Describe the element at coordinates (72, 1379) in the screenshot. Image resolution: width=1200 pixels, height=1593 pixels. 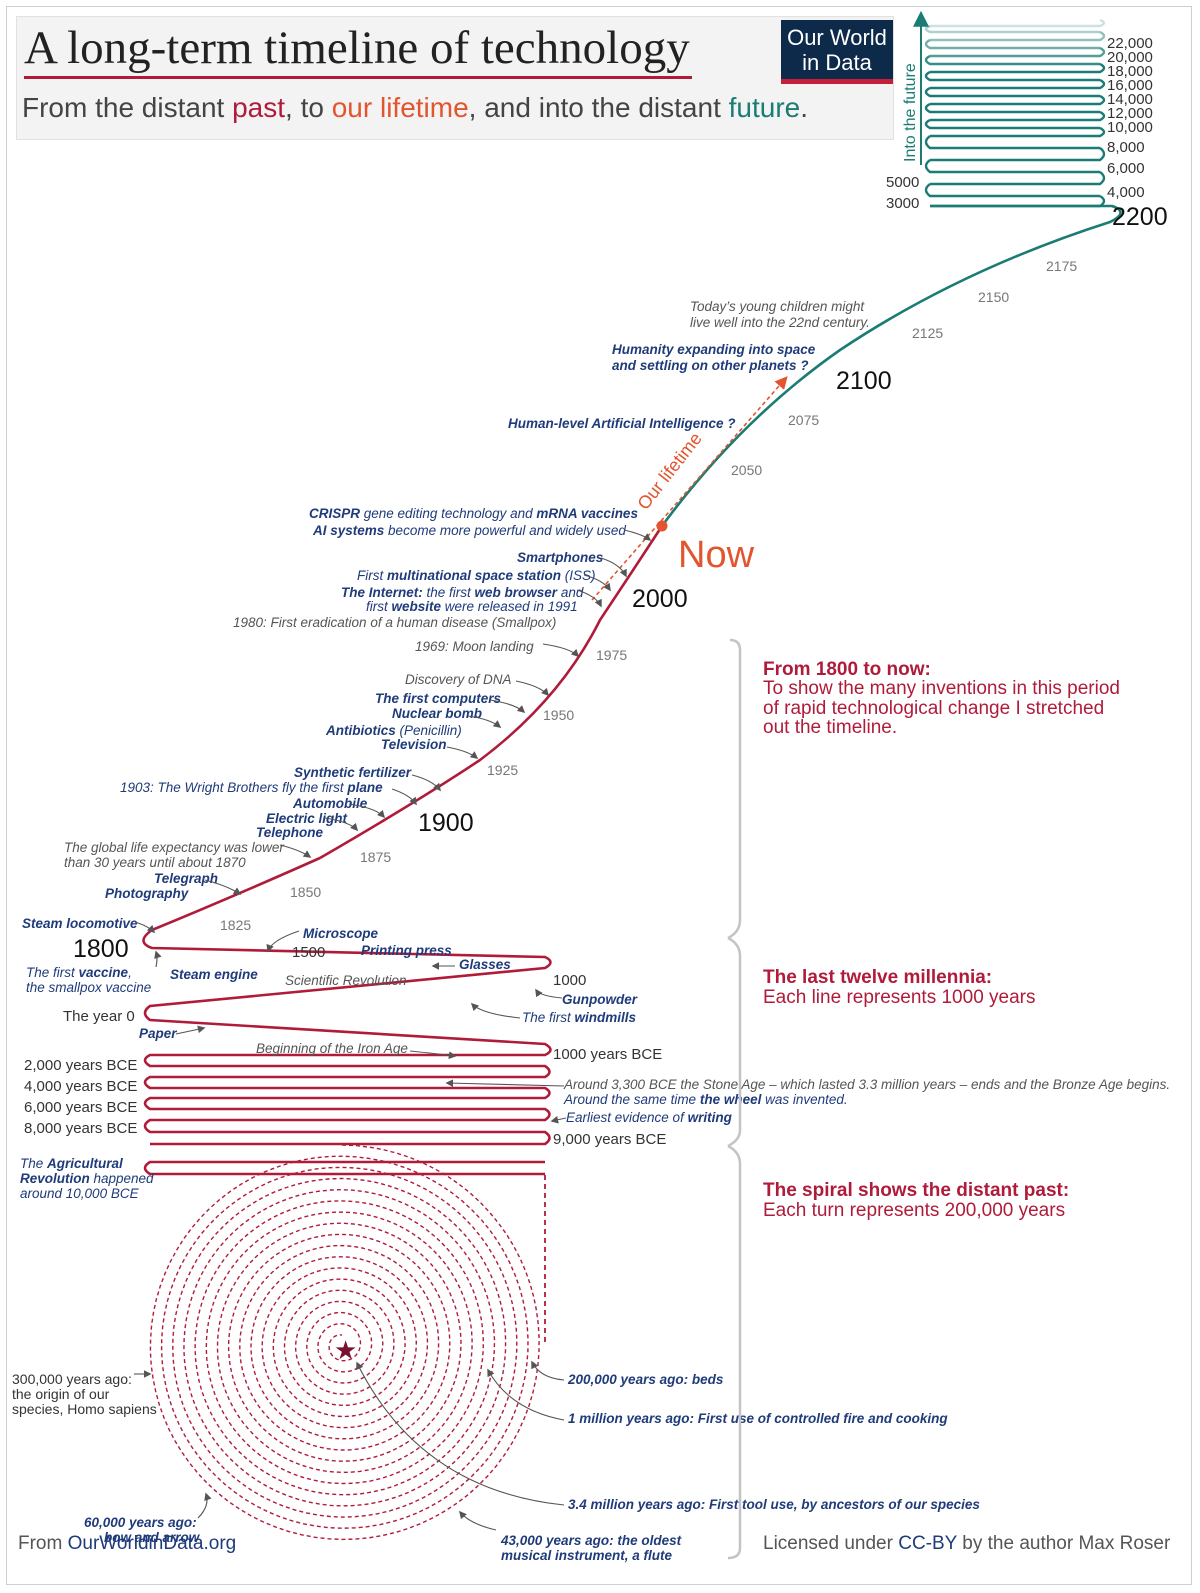
I see `annotation-homo-sapiens: 300,000 years ago:` at that location.